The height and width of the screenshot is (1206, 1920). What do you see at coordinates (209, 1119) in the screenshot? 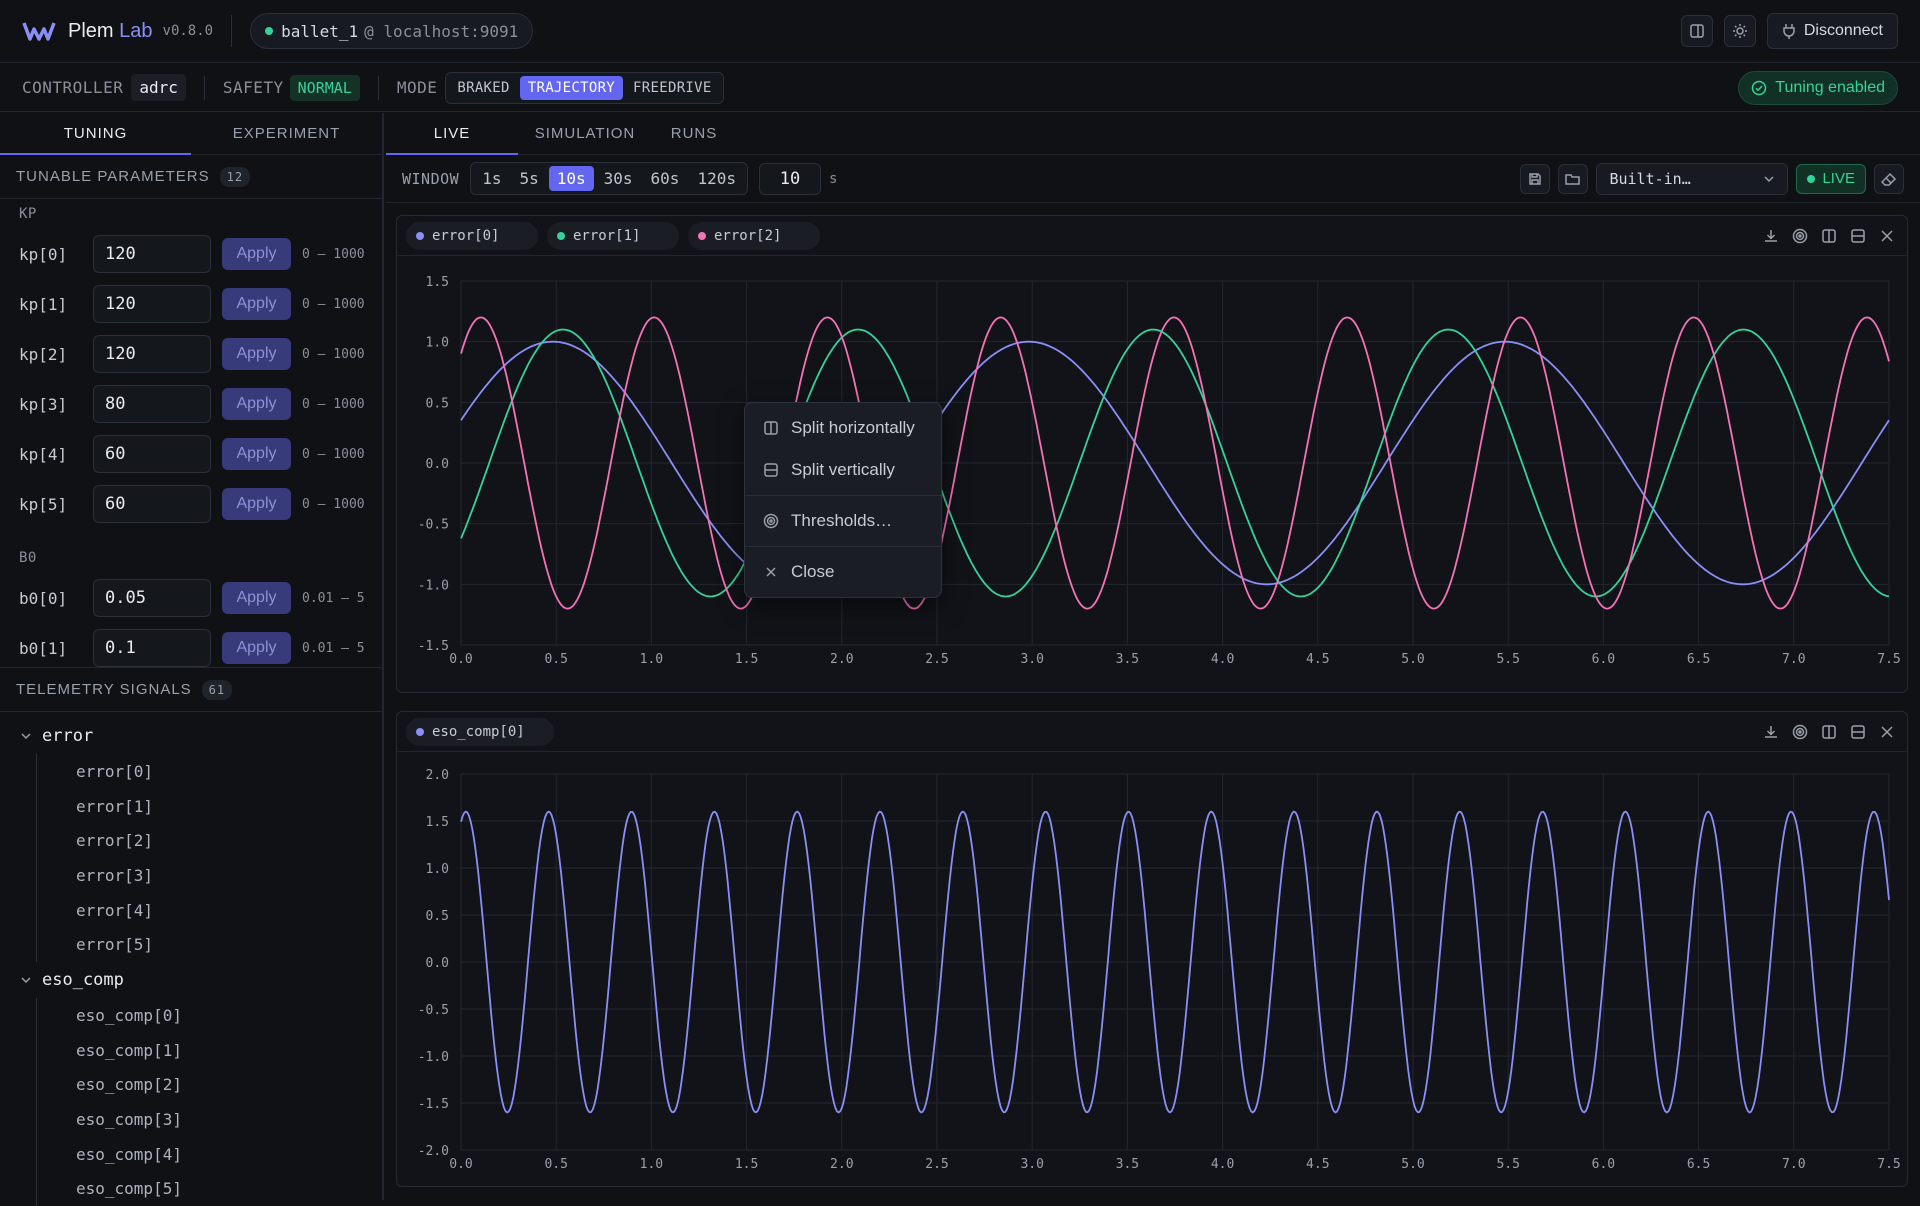
I see `signal-item: eso_comp[3]` at bounding box center [209, 1119].